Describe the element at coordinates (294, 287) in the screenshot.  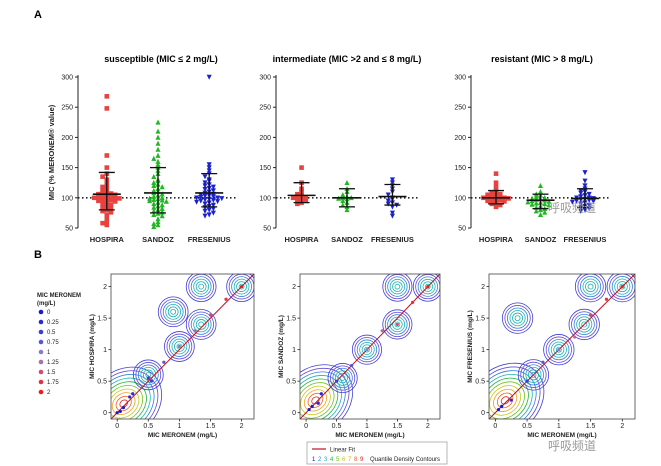
I see `y-tick-label: 2` at that location.